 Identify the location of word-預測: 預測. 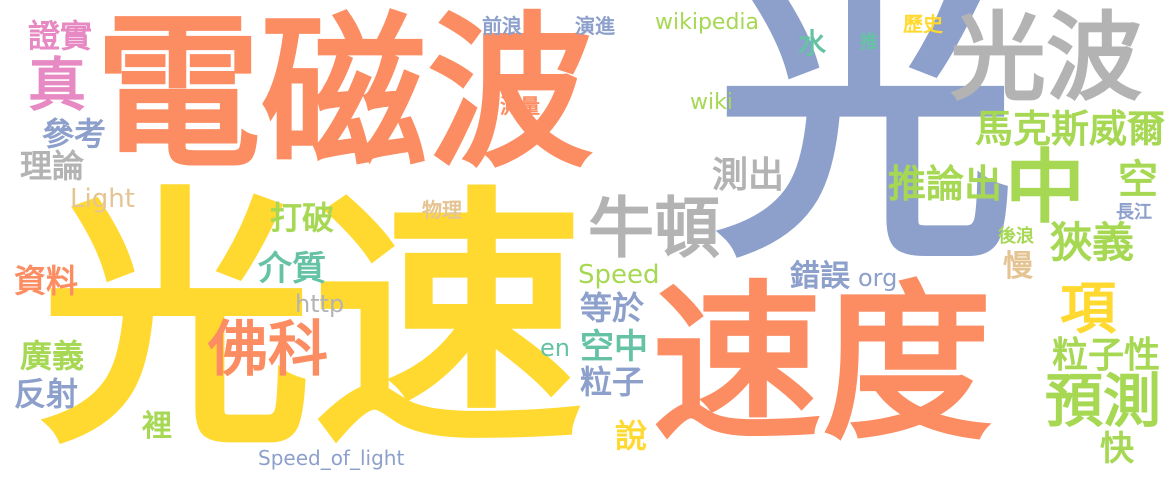
(1103, 401).